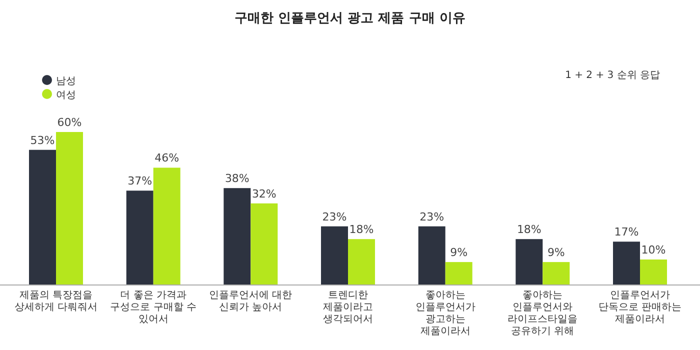 This screenshot has height=350, width=700. Describe the element at coordinates (153, 308) in the screenshot. I see `x-tick-label: 더 좋은 가격과 구성으로 구매할 수 있어서` at that location.